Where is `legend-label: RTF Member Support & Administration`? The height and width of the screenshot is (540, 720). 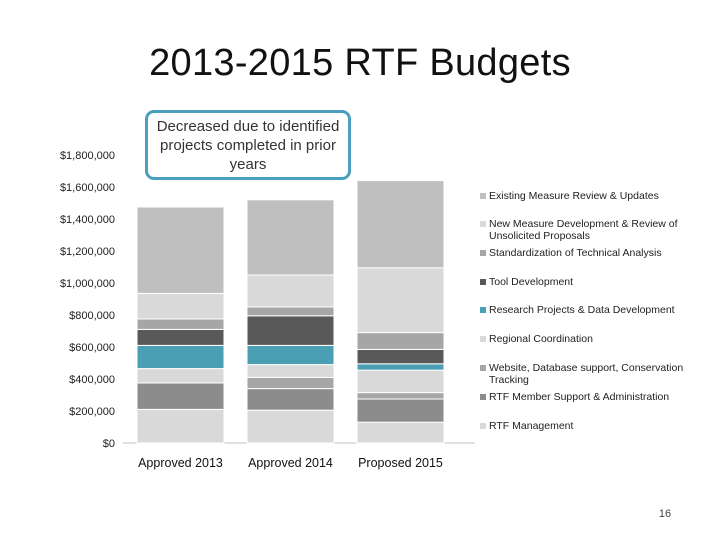
legend-label: RTF Member Support & Administration is located at coordinates (579, 397).